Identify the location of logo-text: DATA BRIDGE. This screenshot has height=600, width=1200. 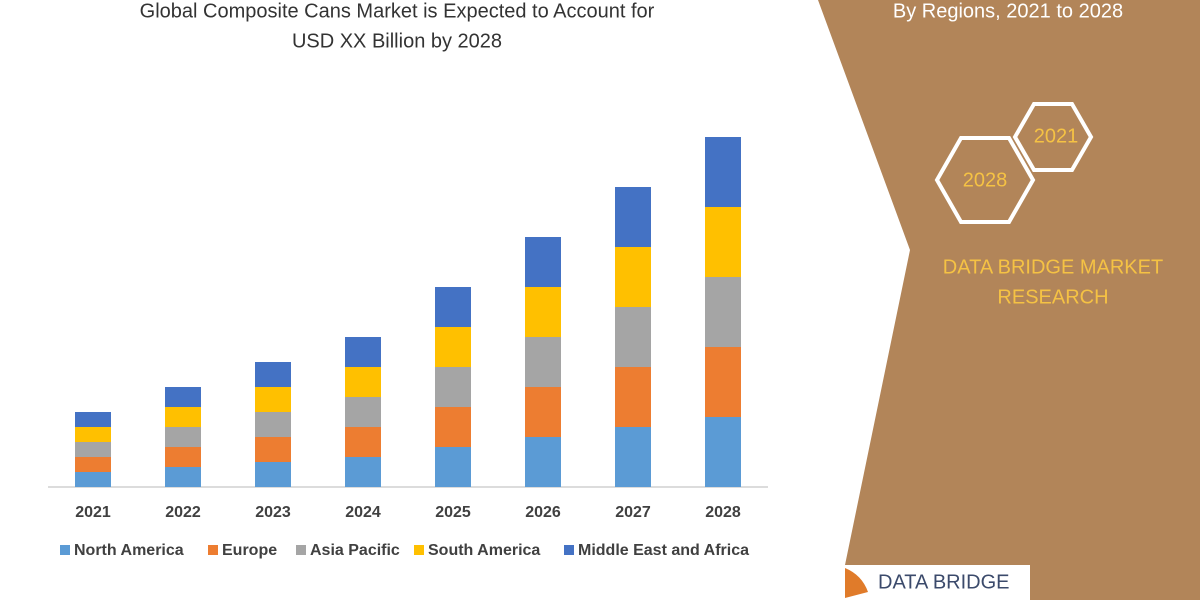
(944, 582).